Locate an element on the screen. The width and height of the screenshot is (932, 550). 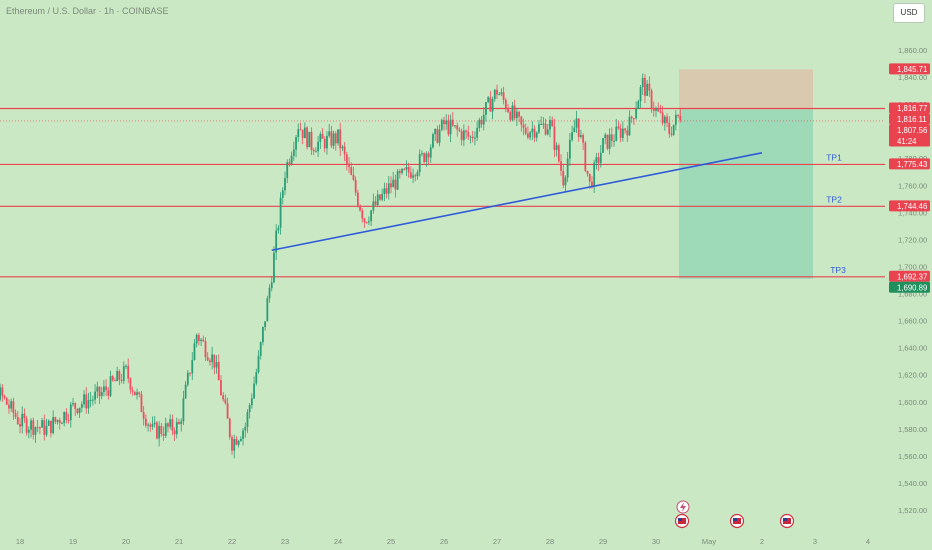
price-tag-level is located at coordinates (909, 164).